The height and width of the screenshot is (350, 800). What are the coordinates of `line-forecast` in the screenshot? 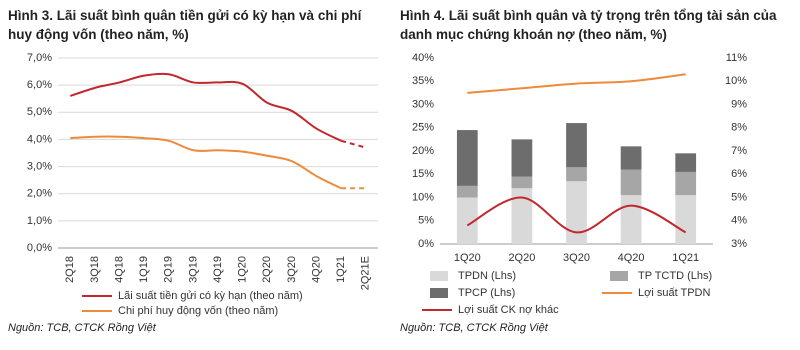 It's located at (353, 144).